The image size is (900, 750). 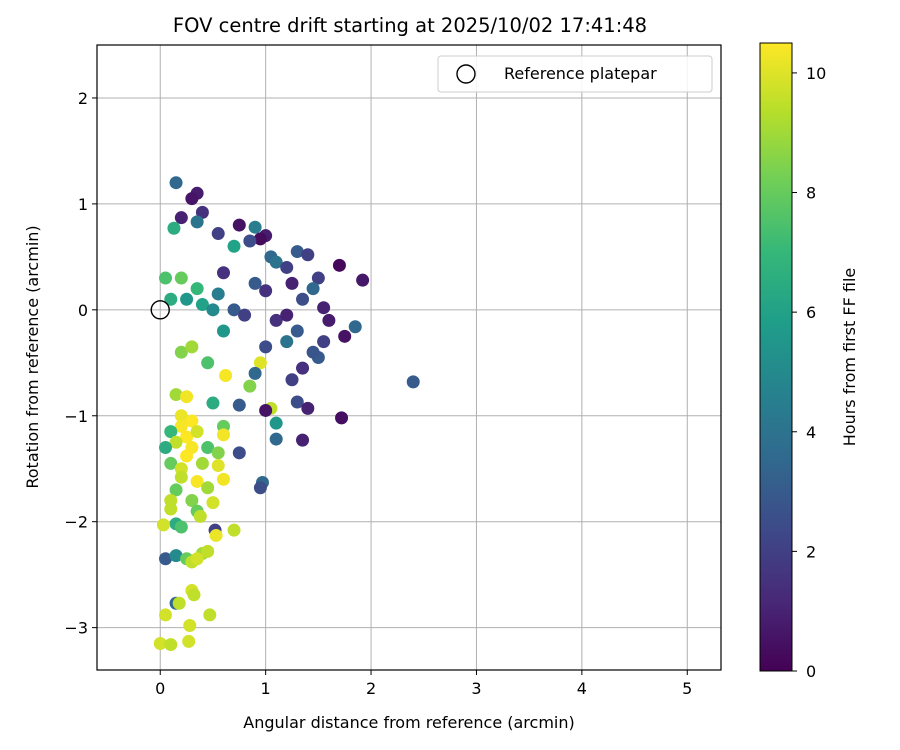 I want to click on colorbar: 0 2 4 6 8 10 Hours from first FF file, so click(x=809, y=361).